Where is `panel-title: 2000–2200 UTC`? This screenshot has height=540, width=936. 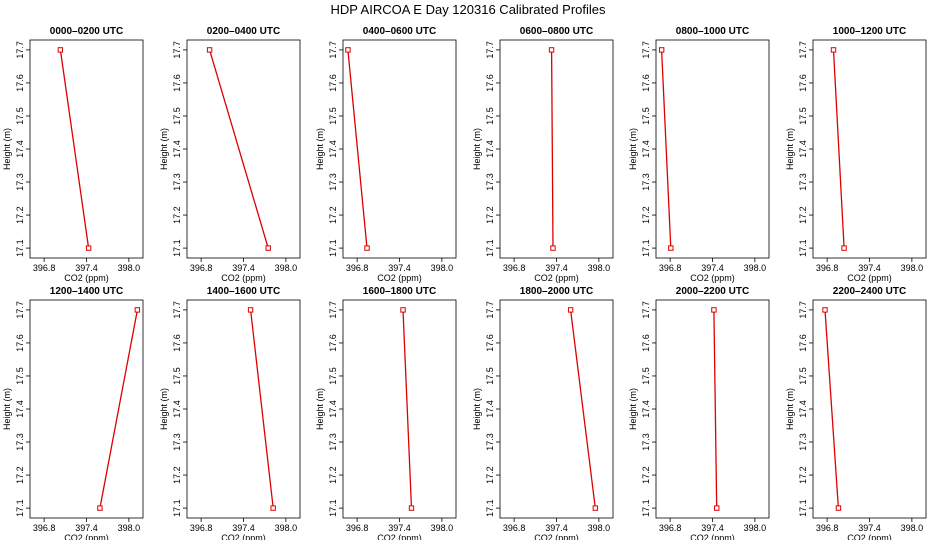 panel-title: 2000–2200 UTC is located at coordinates (712, 291).